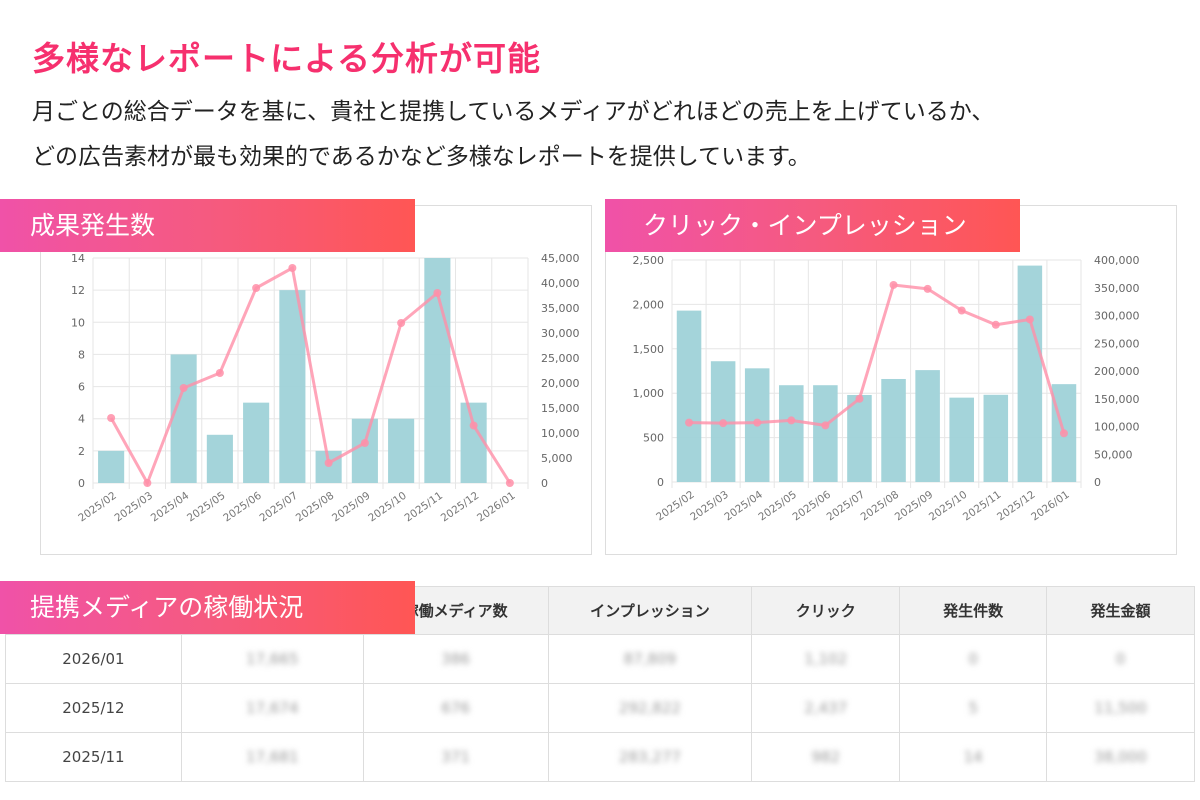  What do you see at coordinates (826, 757) in the screenshot?
I see `cell-value: 982` at bounding box center [826, 757].